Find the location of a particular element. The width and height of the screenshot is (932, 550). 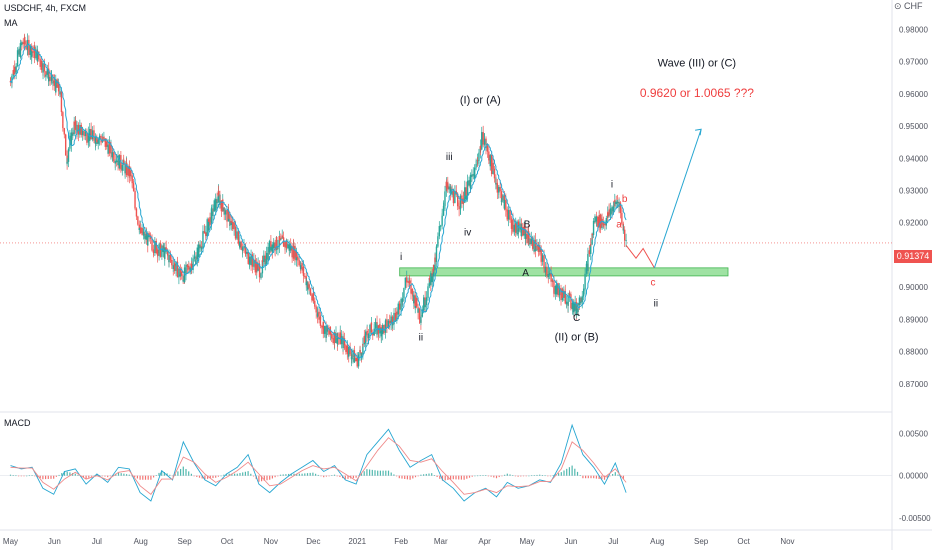

time-tick-label: Feb is located at coordinates (401, 541).